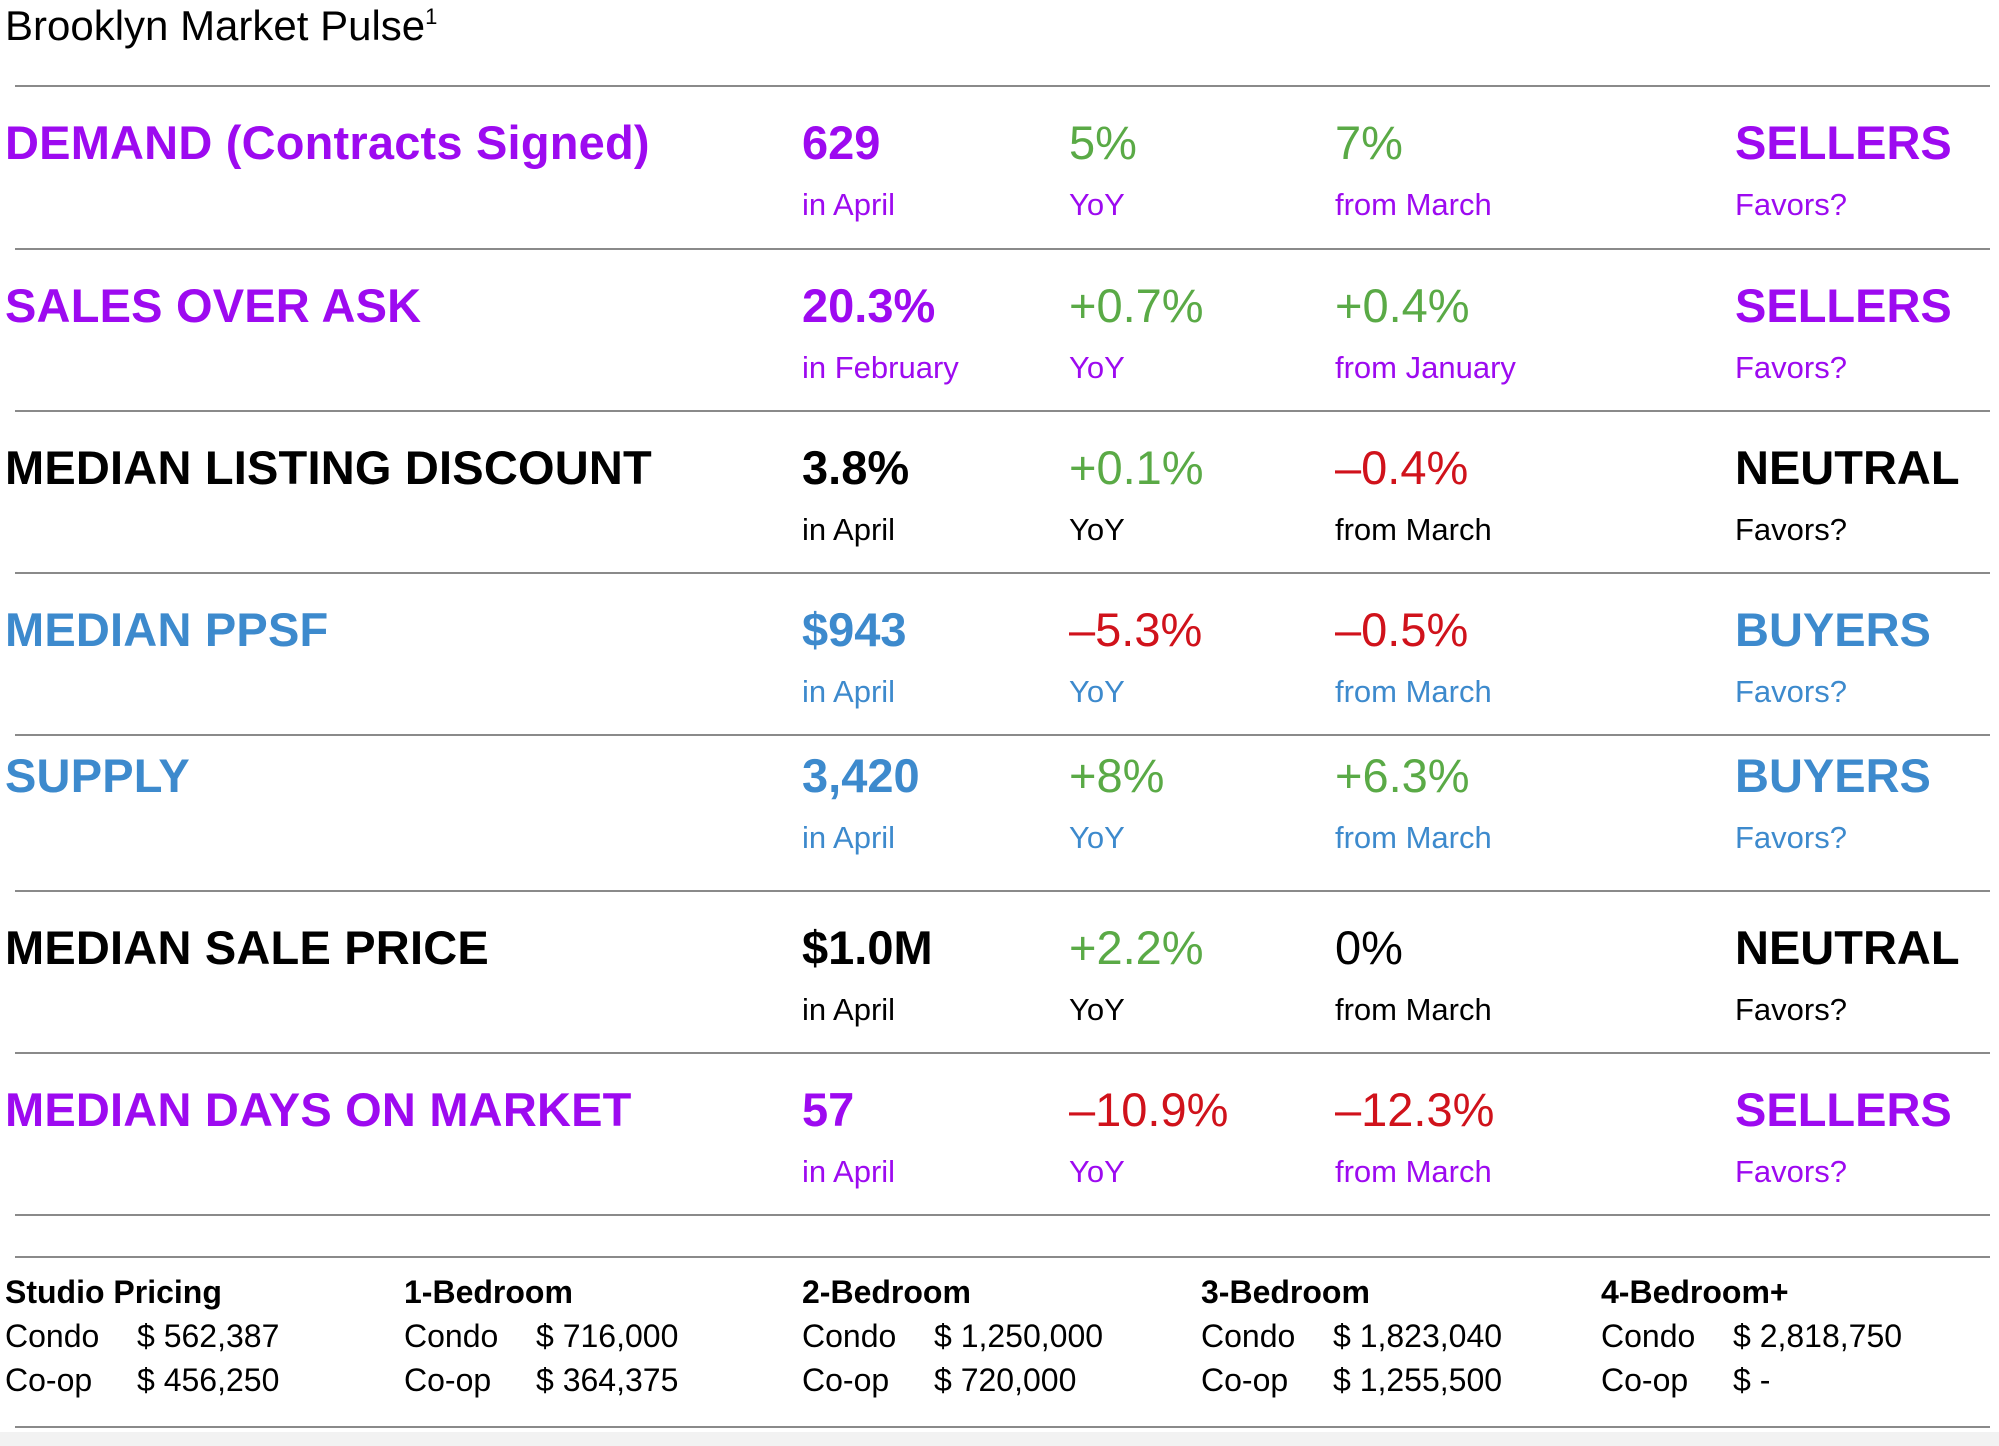 Image resolution: width=1999 pixels, height=1446 pixels. What do you see at coordinates (1418, 1336) in the screenshot?
I see `pricing-price: $ 1,823,040` at bounding box center [1418, 1336].